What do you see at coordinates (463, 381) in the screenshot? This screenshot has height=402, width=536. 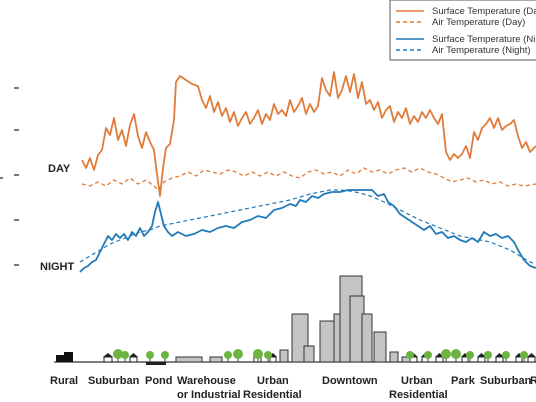 I see `zone-label-park: Park` at bounding box center [463, 381].